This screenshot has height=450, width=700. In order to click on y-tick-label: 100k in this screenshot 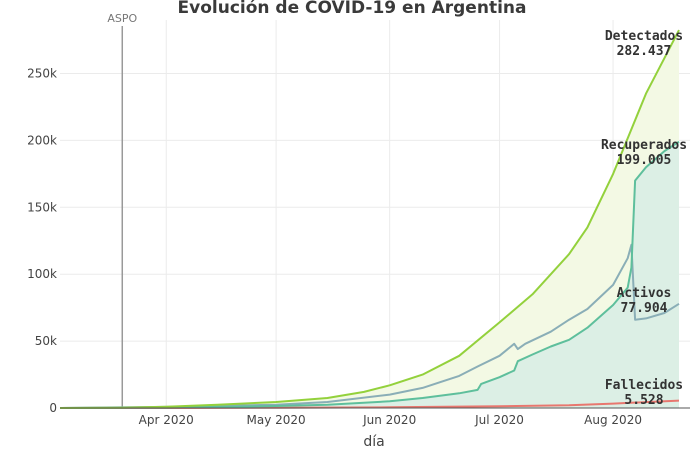, I will do `click(42, 274)`.